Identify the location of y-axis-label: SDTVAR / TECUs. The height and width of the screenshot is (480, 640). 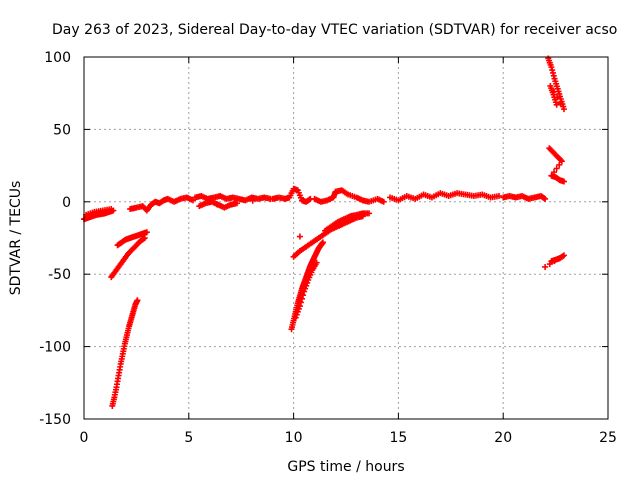
(16, 238).